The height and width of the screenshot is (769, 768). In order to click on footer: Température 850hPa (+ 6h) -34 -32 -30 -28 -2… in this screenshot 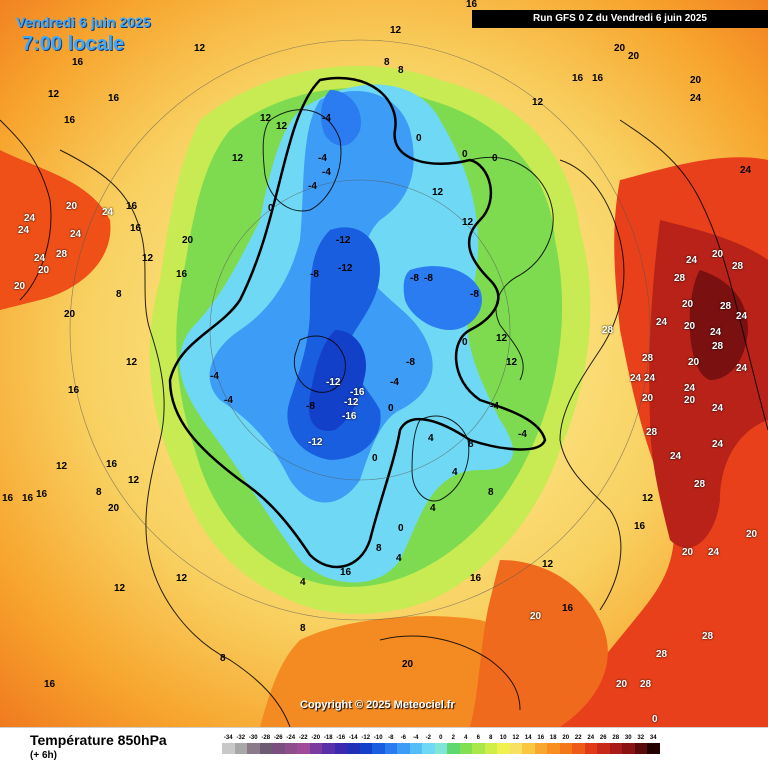, I will do `click(384, 748)`.